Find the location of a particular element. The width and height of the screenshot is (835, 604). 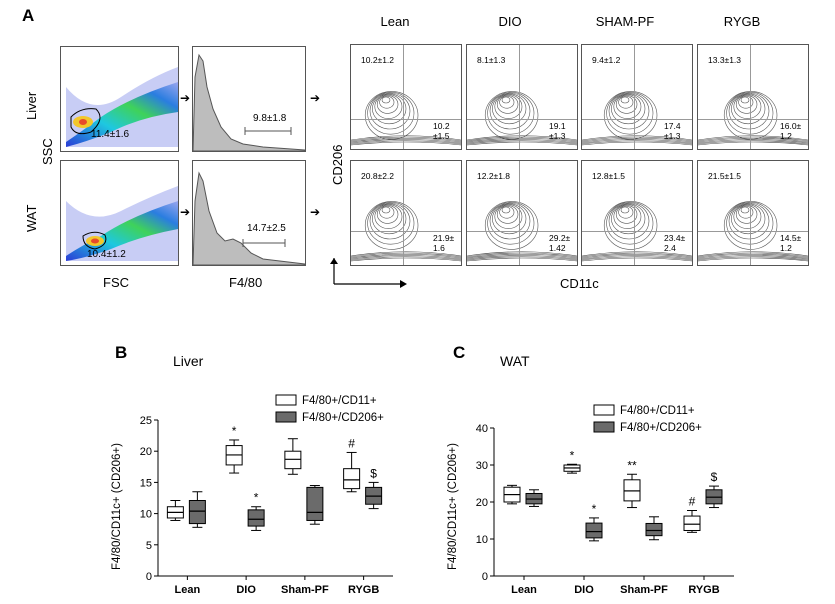

group-label-sham-pf: SHAM-PF is located at coordinates (625, 21).